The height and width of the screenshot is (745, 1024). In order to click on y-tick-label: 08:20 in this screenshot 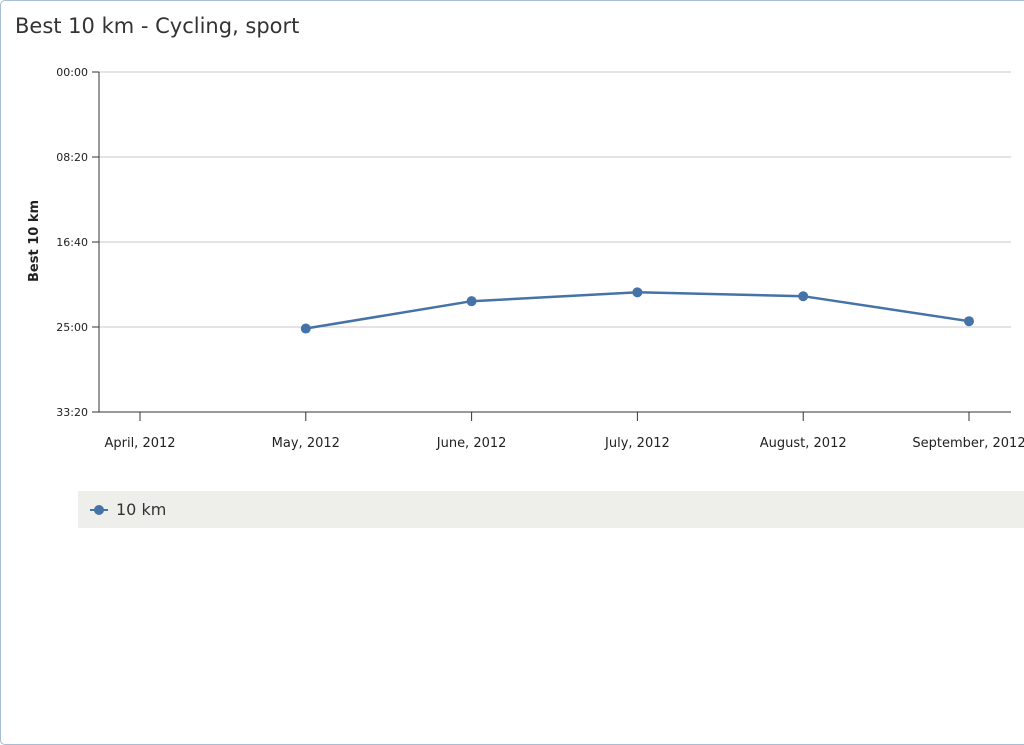, I will do `click(72, 157)`.